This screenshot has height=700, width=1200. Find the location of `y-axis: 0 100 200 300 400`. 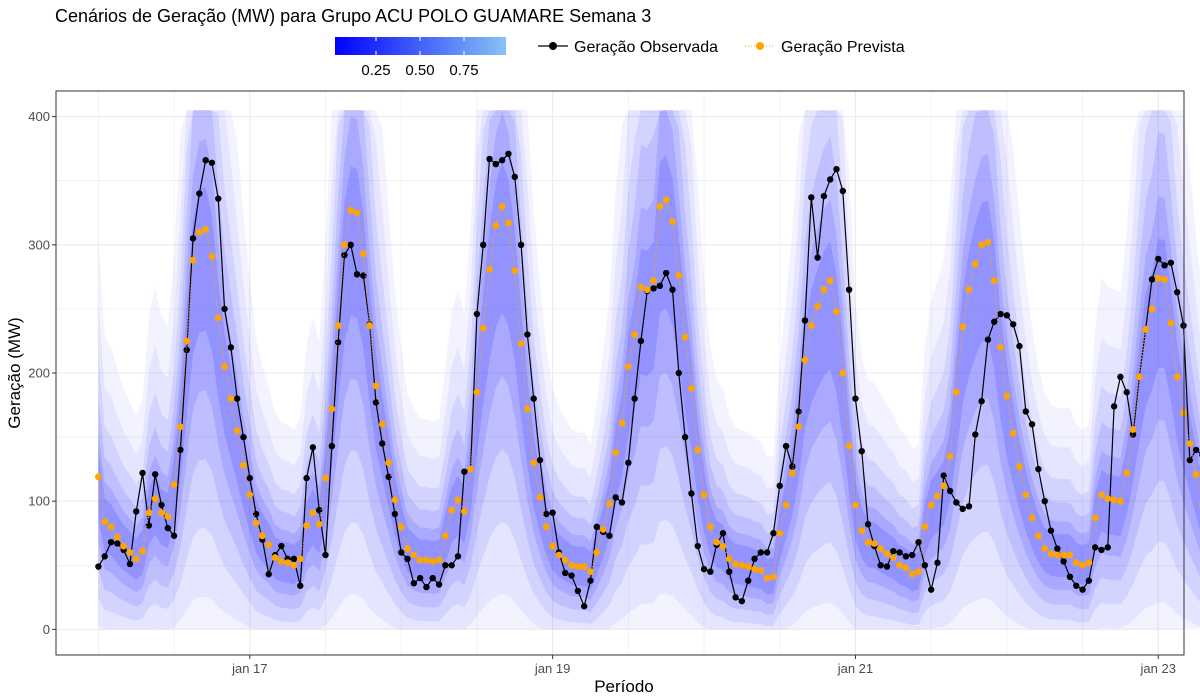

y-axis: 0 100 200 300 400 is located at coordinates (42, 373).